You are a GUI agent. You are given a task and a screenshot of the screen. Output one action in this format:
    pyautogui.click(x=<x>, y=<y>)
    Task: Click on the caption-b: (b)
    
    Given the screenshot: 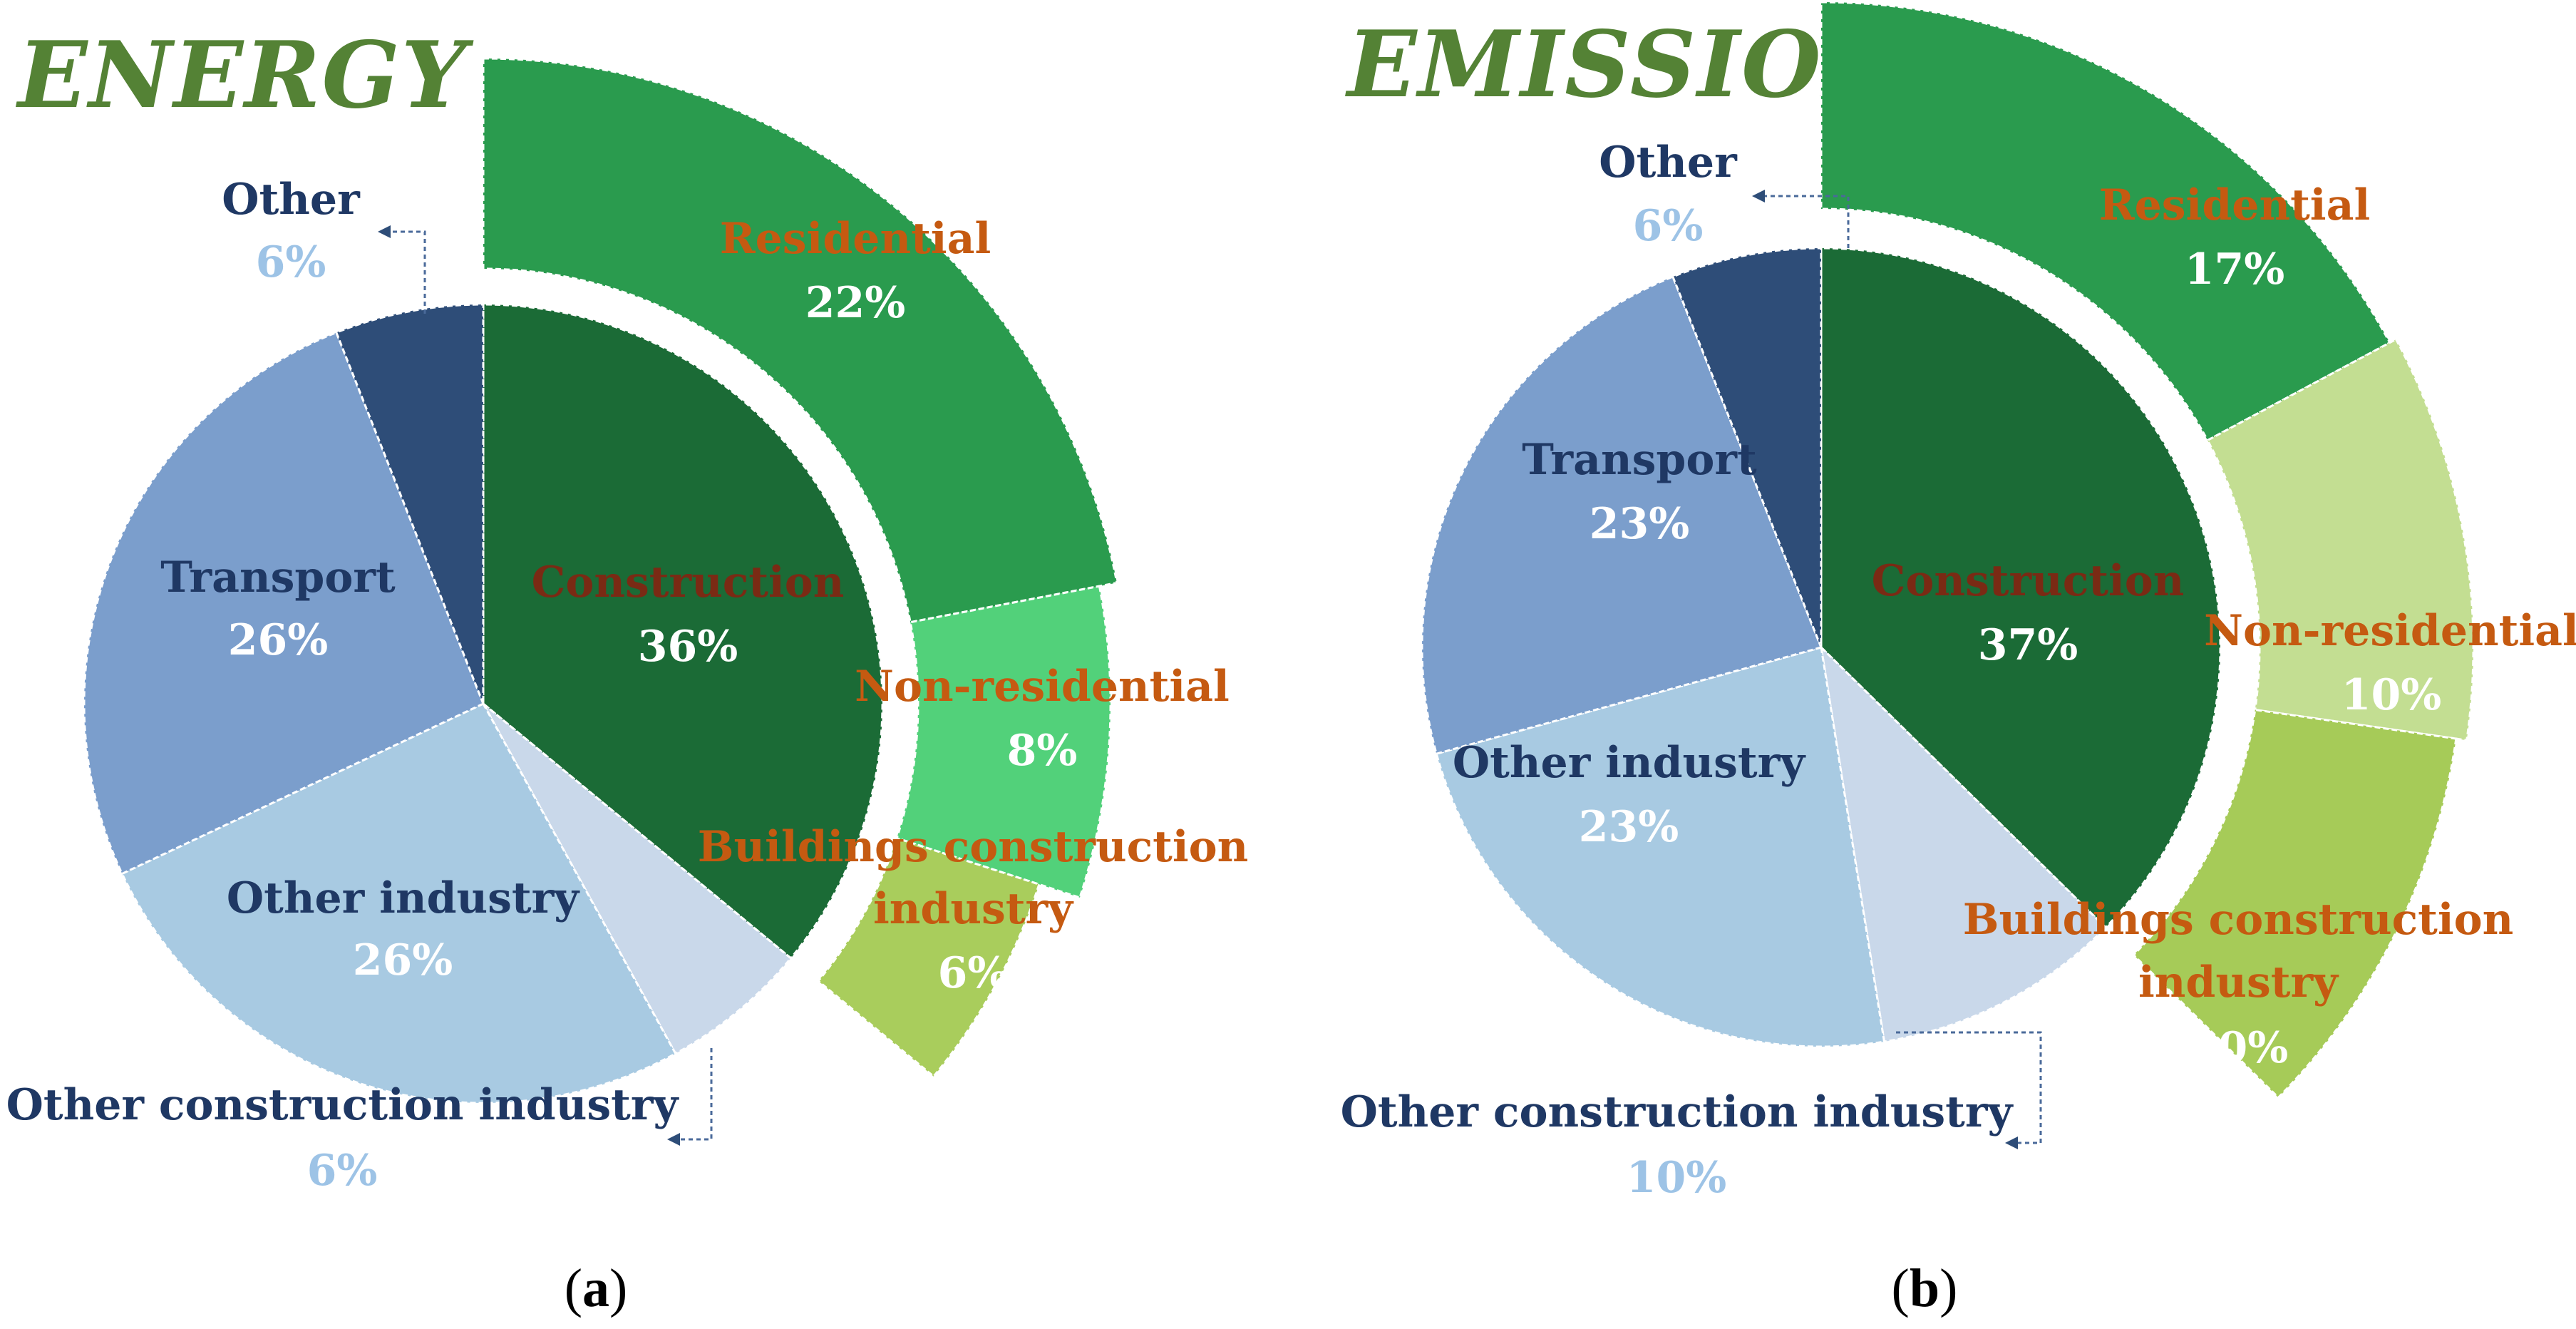 What is the action you would take?
    pyautogui.click(x=1925, y=1288)
    